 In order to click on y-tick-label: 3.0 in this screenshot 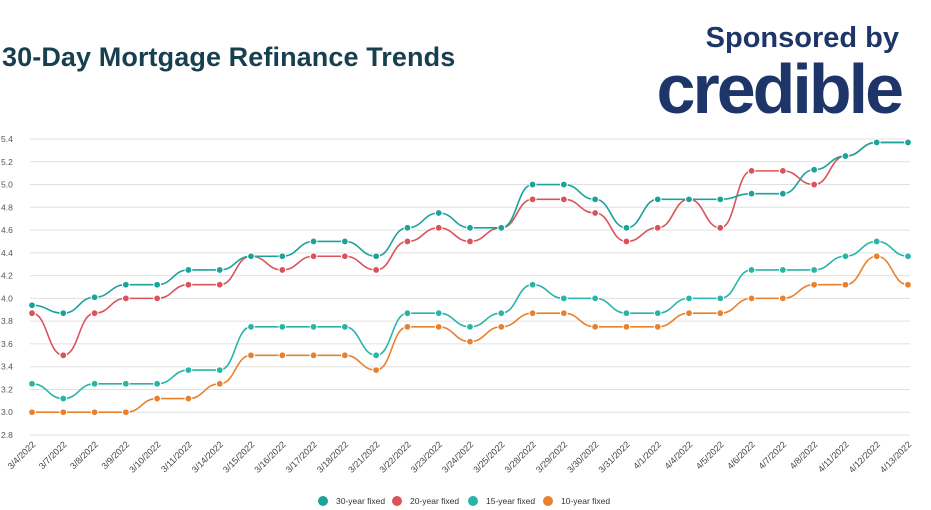, I will do `click(7, 412)`.